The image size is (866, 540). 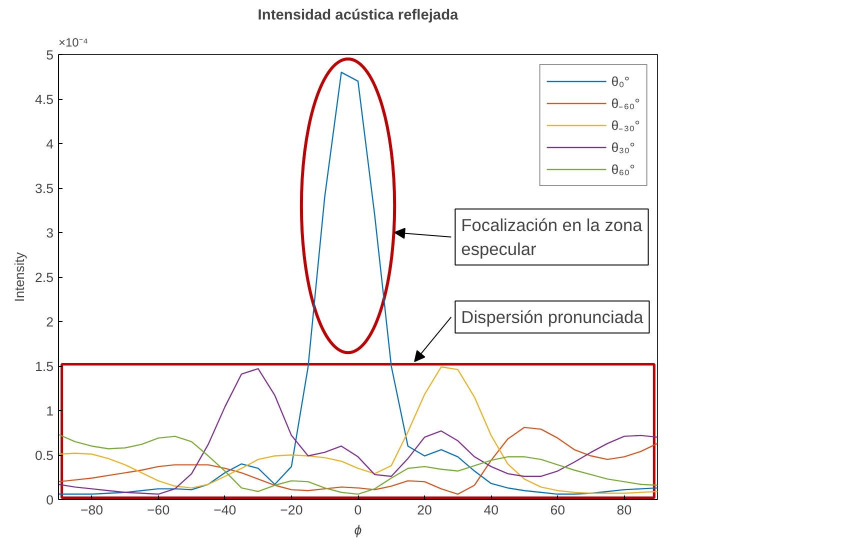 What do you see at coordinates (19, 277) in the screenshot?
I see `y-axis-title: Intensity` at bounding box center [19, 277].